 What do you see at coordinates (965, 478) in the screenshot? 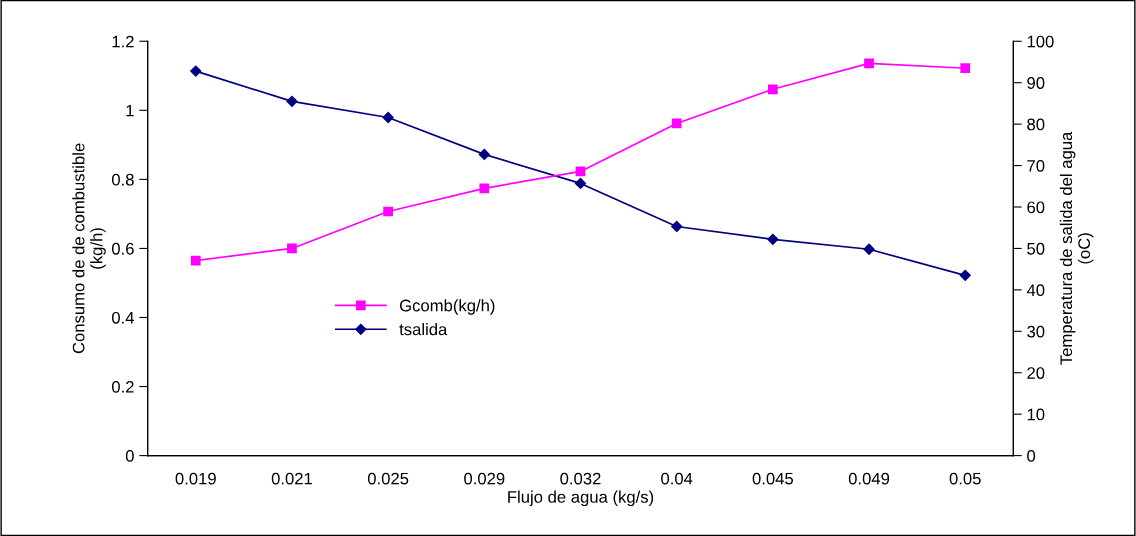
I see `x-tick-label: 0.05` at bounding box center [965, 478].